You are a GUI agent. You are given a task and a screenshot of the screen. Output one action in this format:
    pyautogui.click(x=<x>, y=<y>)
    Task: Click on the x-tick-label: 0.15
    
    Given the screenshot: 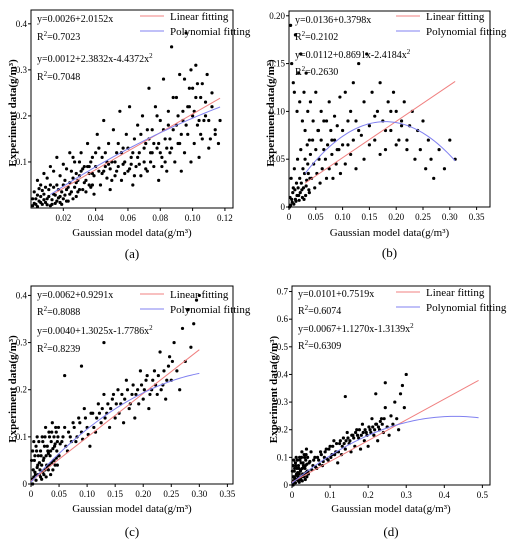 What is the action you would take?
    pyautogui.click(x=370, y=217)
    